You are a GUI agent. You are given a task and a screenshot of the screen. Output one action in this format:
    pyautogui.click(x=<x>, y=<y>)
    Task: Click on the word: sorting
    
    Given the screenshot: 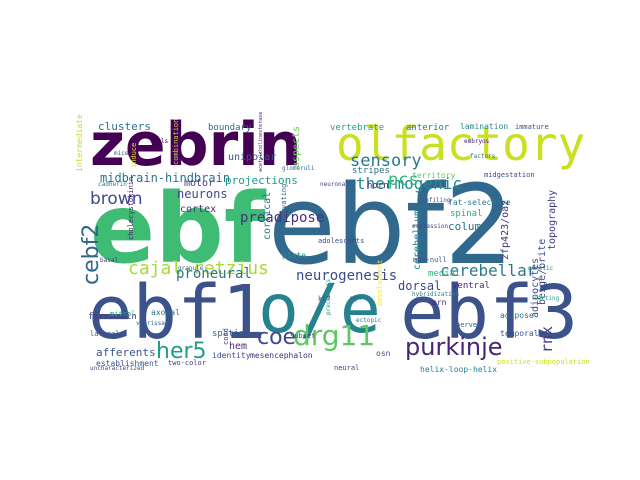 What is the action you would take?
    pyautogui.click(x=547, y=298)
    